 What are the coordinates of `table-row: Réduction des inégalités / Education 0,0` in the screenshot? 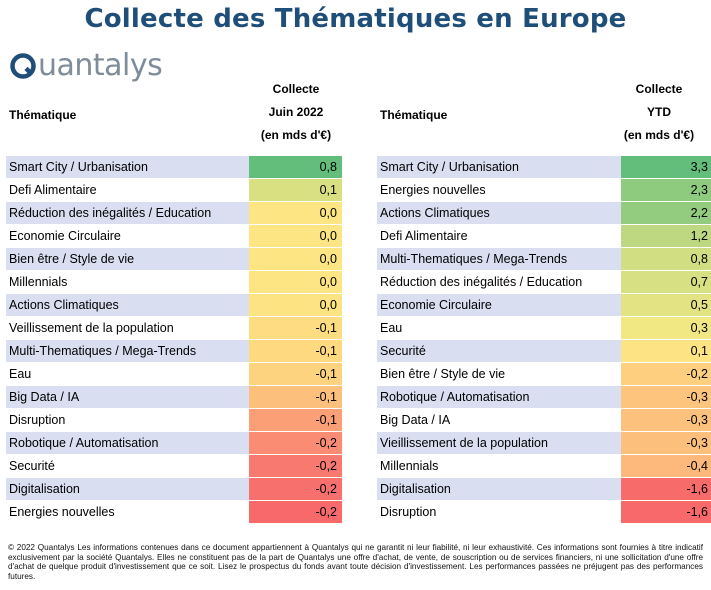 It's located at (174, 212).